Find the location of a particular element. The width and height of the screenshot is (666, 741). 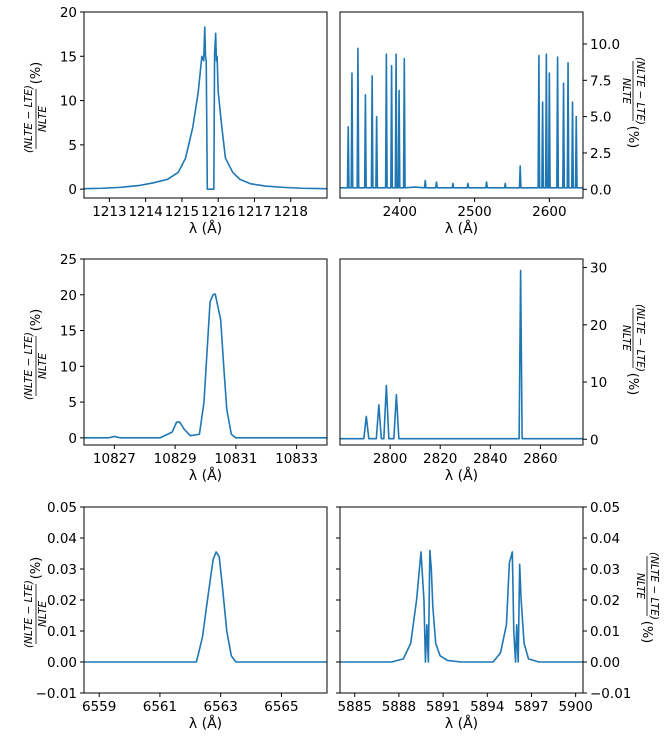

y-axis-label-3: (NLTE − LTE) NLTE (%) is located at coordinates (36, 354).